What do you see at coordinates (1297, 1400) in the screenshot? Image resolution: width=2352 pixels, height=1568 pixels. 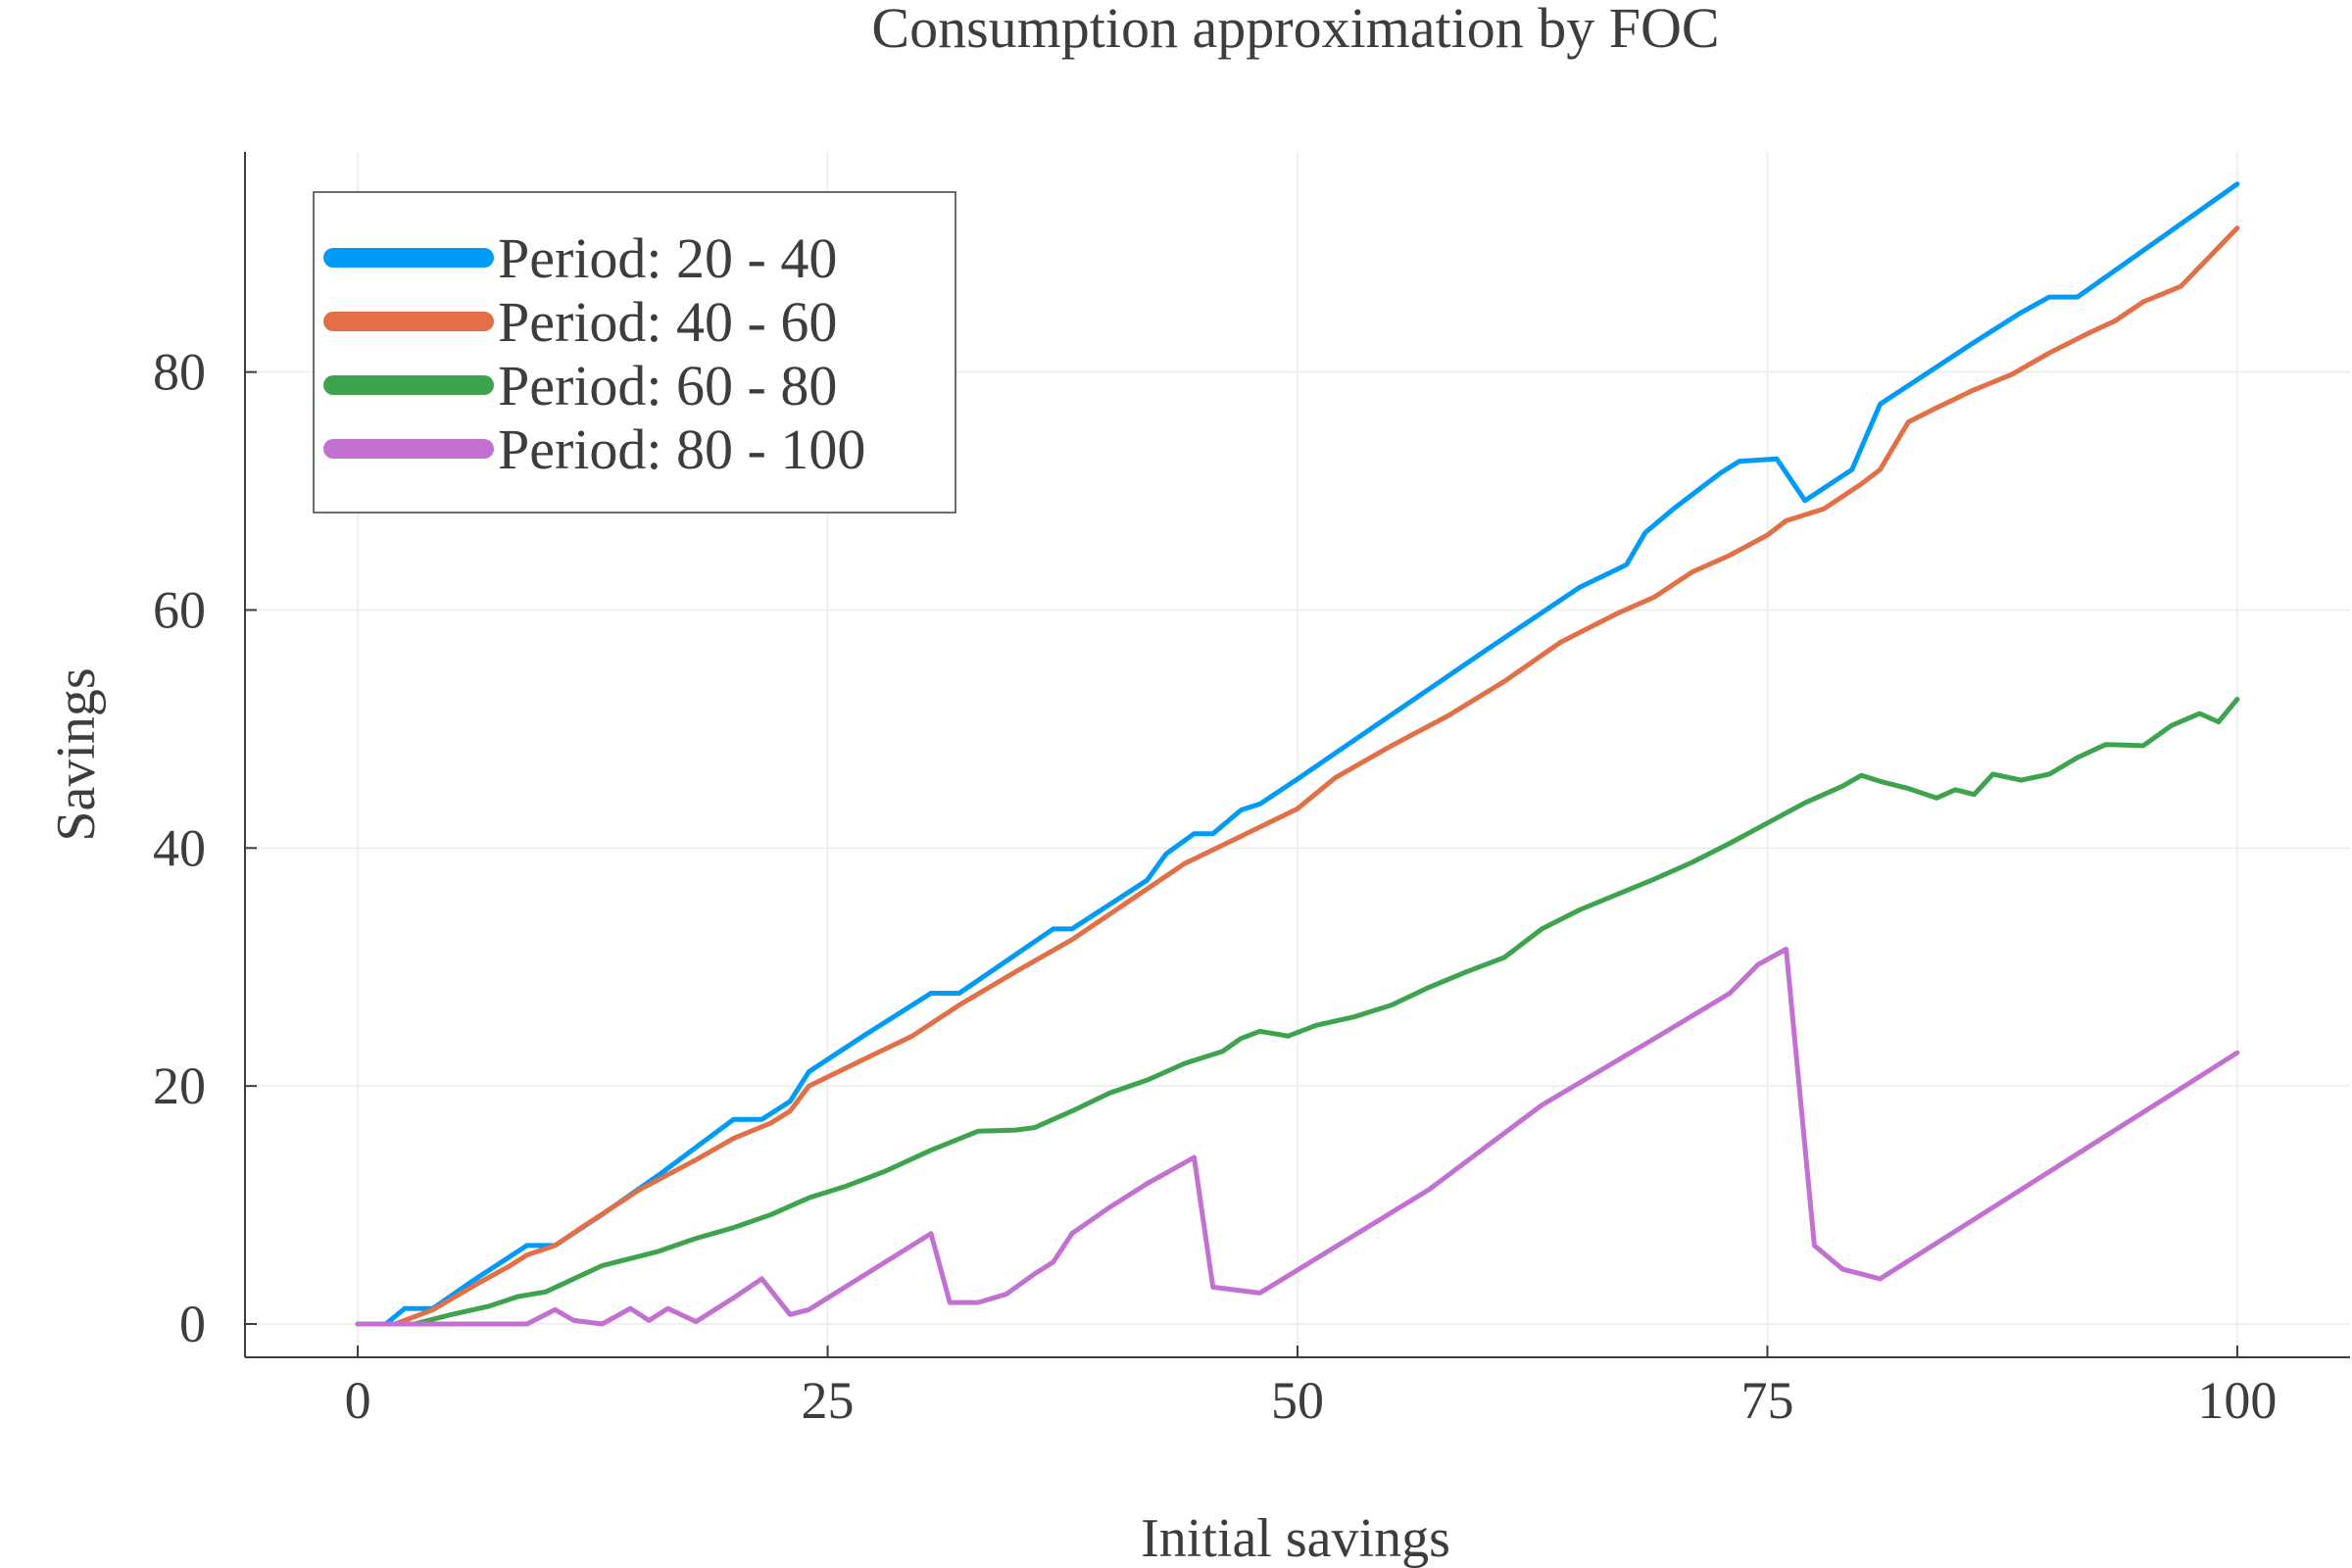 I see `x-tick-label: 50` at bounding box center [1297, 1400].